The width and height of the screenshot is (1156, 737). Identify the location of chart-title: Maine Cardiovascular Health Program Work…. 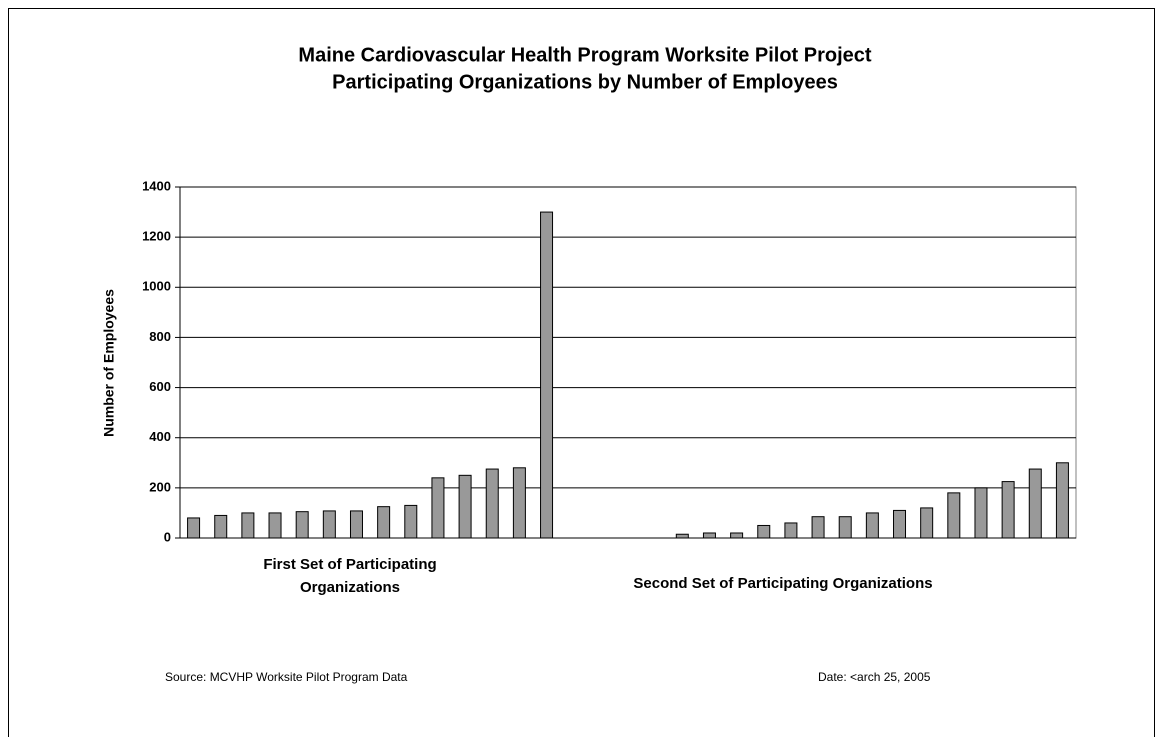
(584, 55).